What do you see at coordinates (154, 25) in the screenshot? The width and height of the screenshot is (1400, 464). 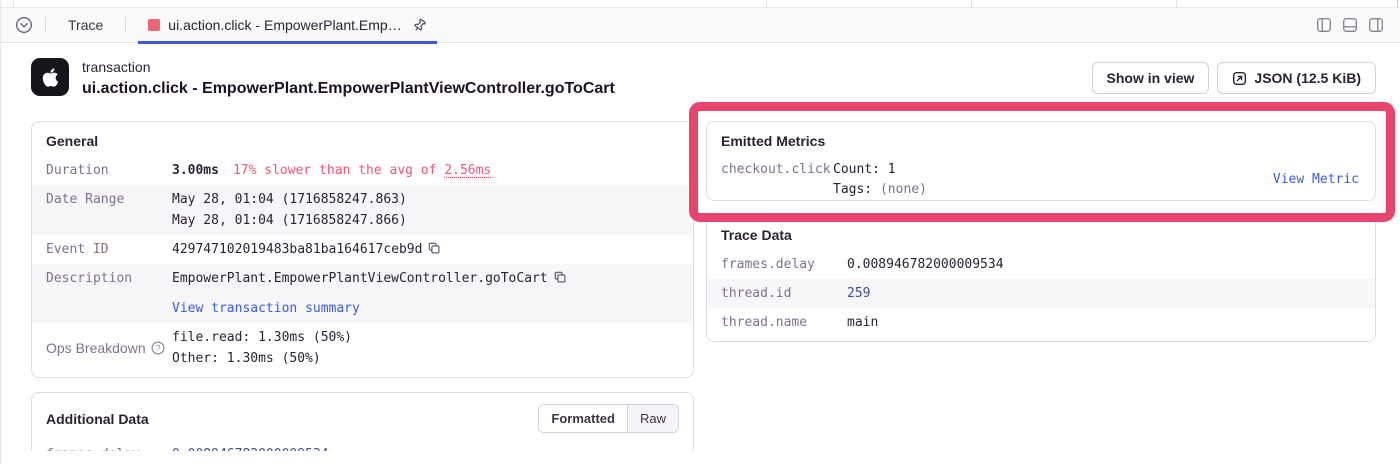 I see `transaction-type-swatch` at bounding box center [154, 25].